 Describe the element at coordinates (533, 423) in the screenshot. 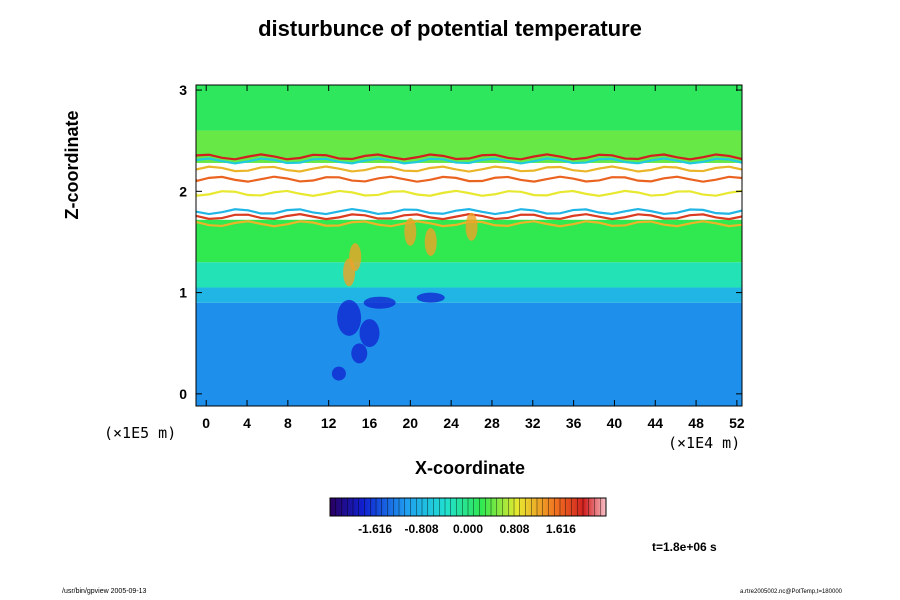

I see `x-tick-label: 32` at that location.